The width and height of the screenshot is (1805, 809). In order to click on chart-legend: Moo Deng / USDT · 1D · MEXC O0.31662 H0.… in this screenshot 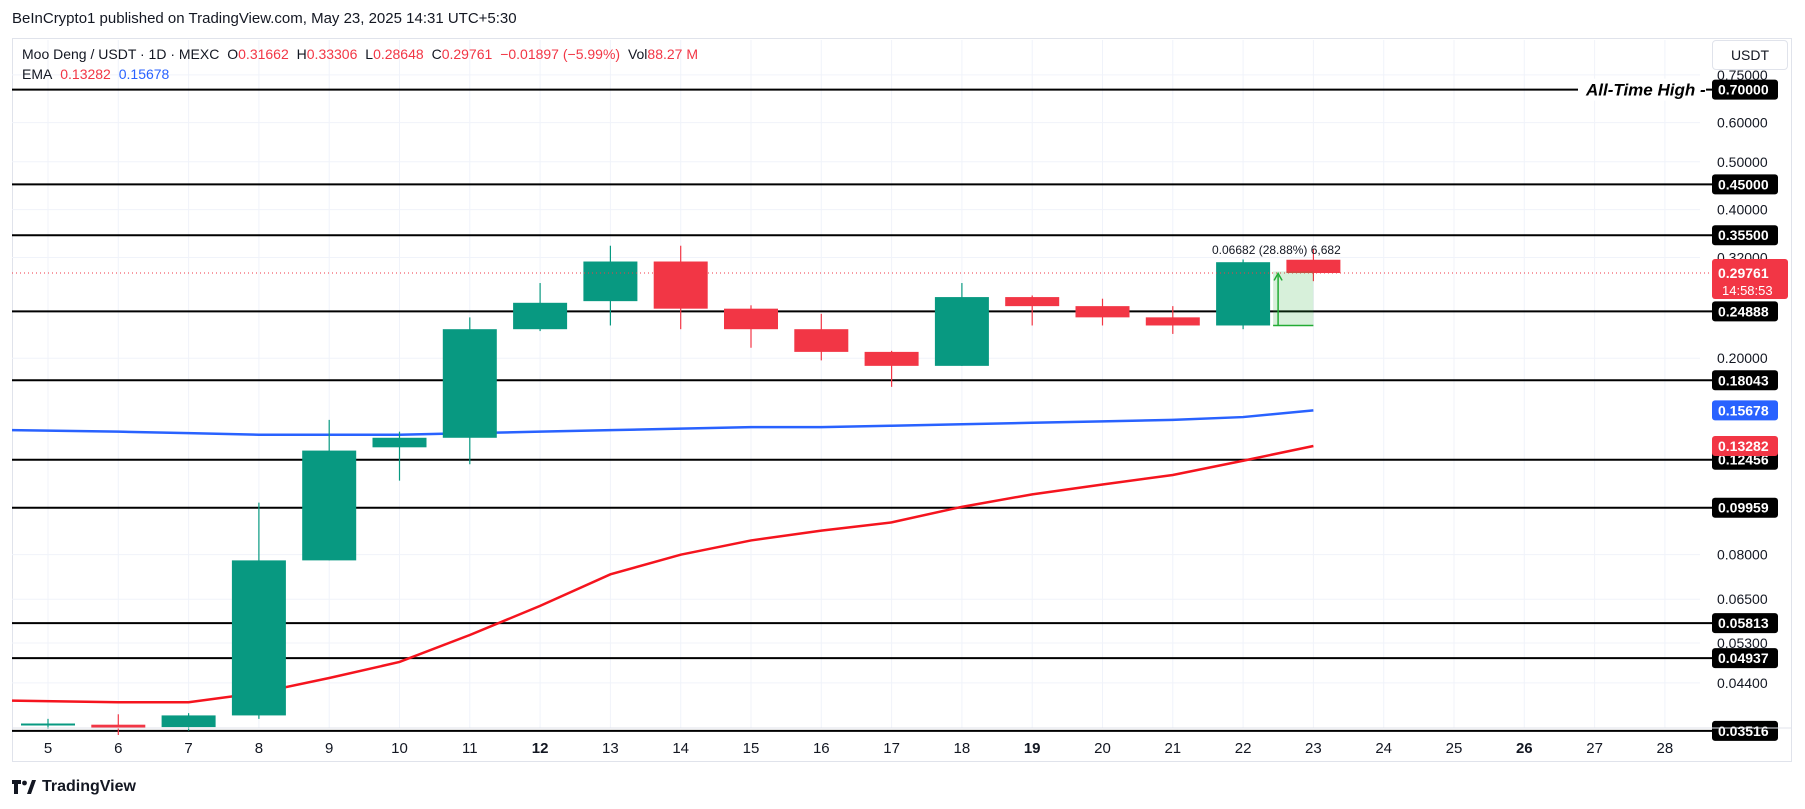, I will do `click(362, 64)`.